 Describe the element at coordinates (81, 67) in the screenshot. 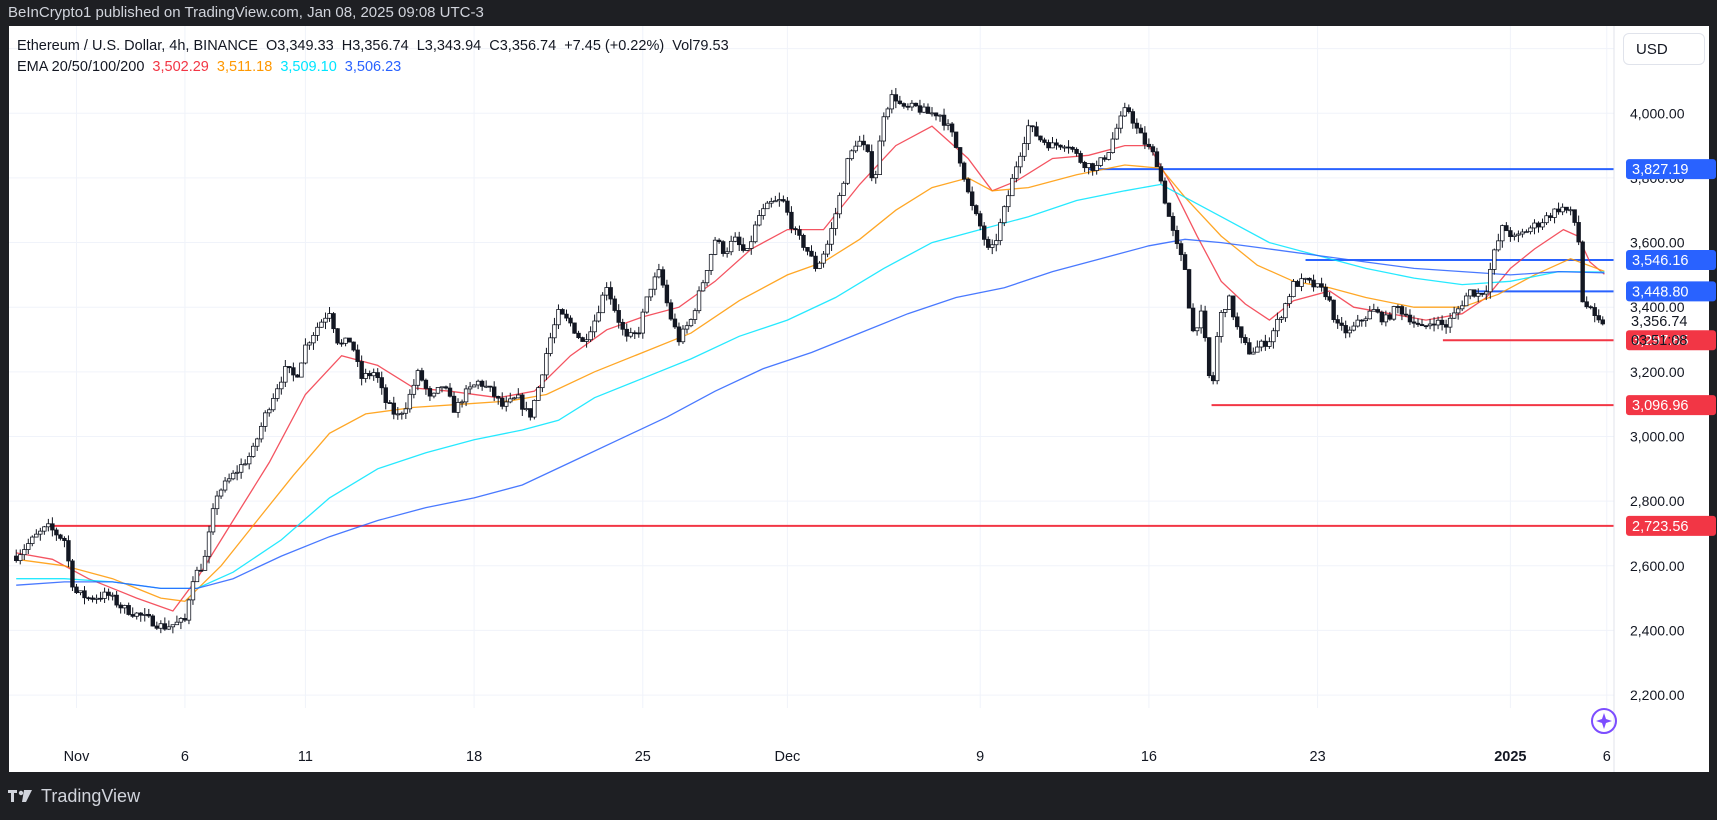

I see `ema-label: EMA 20/50/100/200` at that location.